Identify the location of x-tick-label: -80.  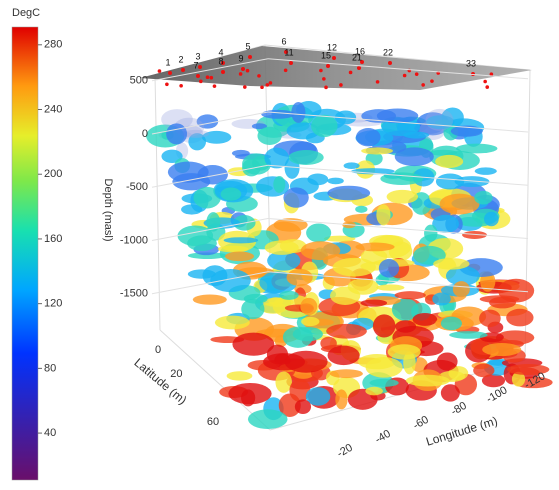
(459, 409).